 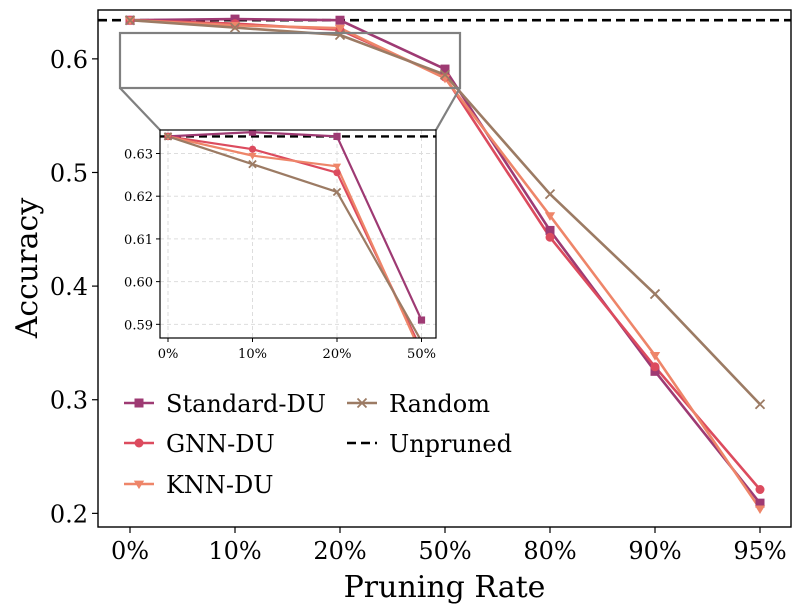 I want to click on legend-label-gnn-du: GNN-DU, so click(x=220, y=444).